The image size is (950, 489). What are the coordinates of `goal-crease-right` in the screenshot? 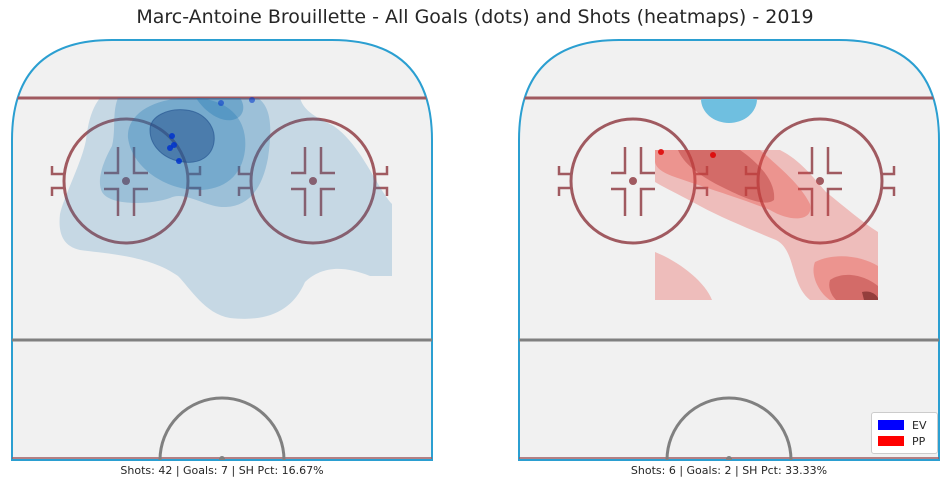 It's located at (729, 111).